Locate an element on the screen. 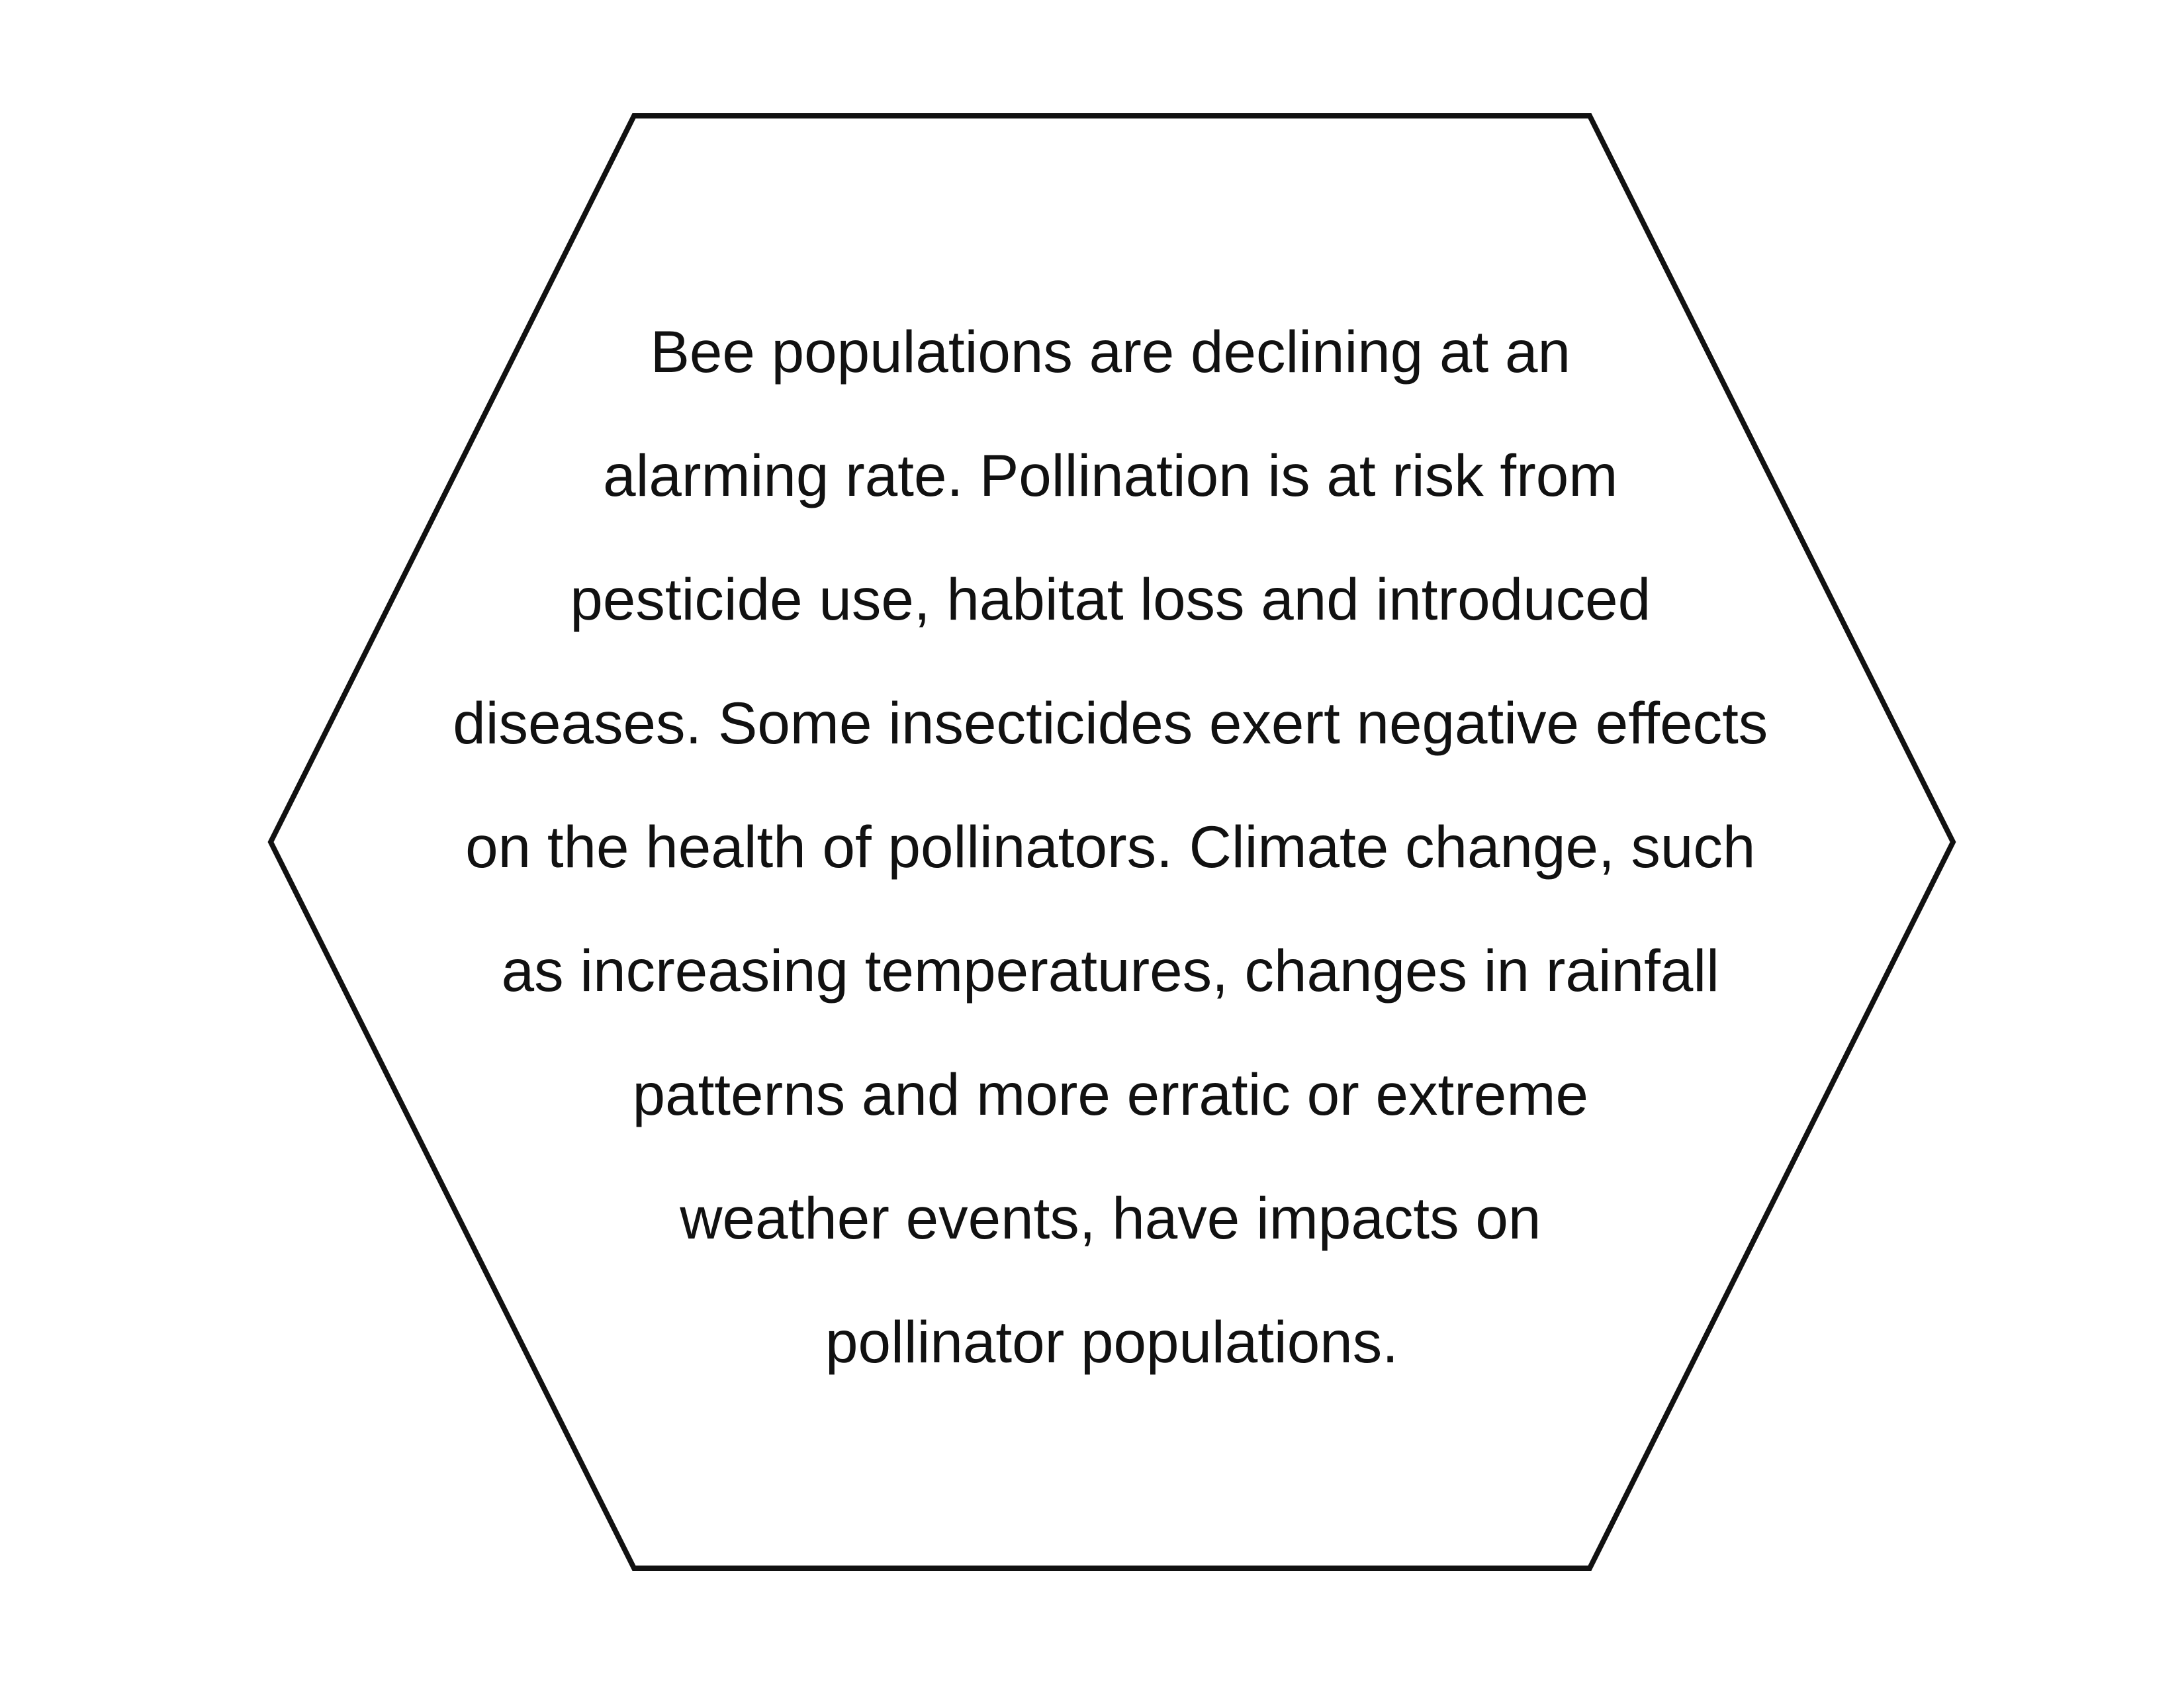  hexagon-text-line: patterns and more erratic or extreme is located at coordinates (1110, 1094).